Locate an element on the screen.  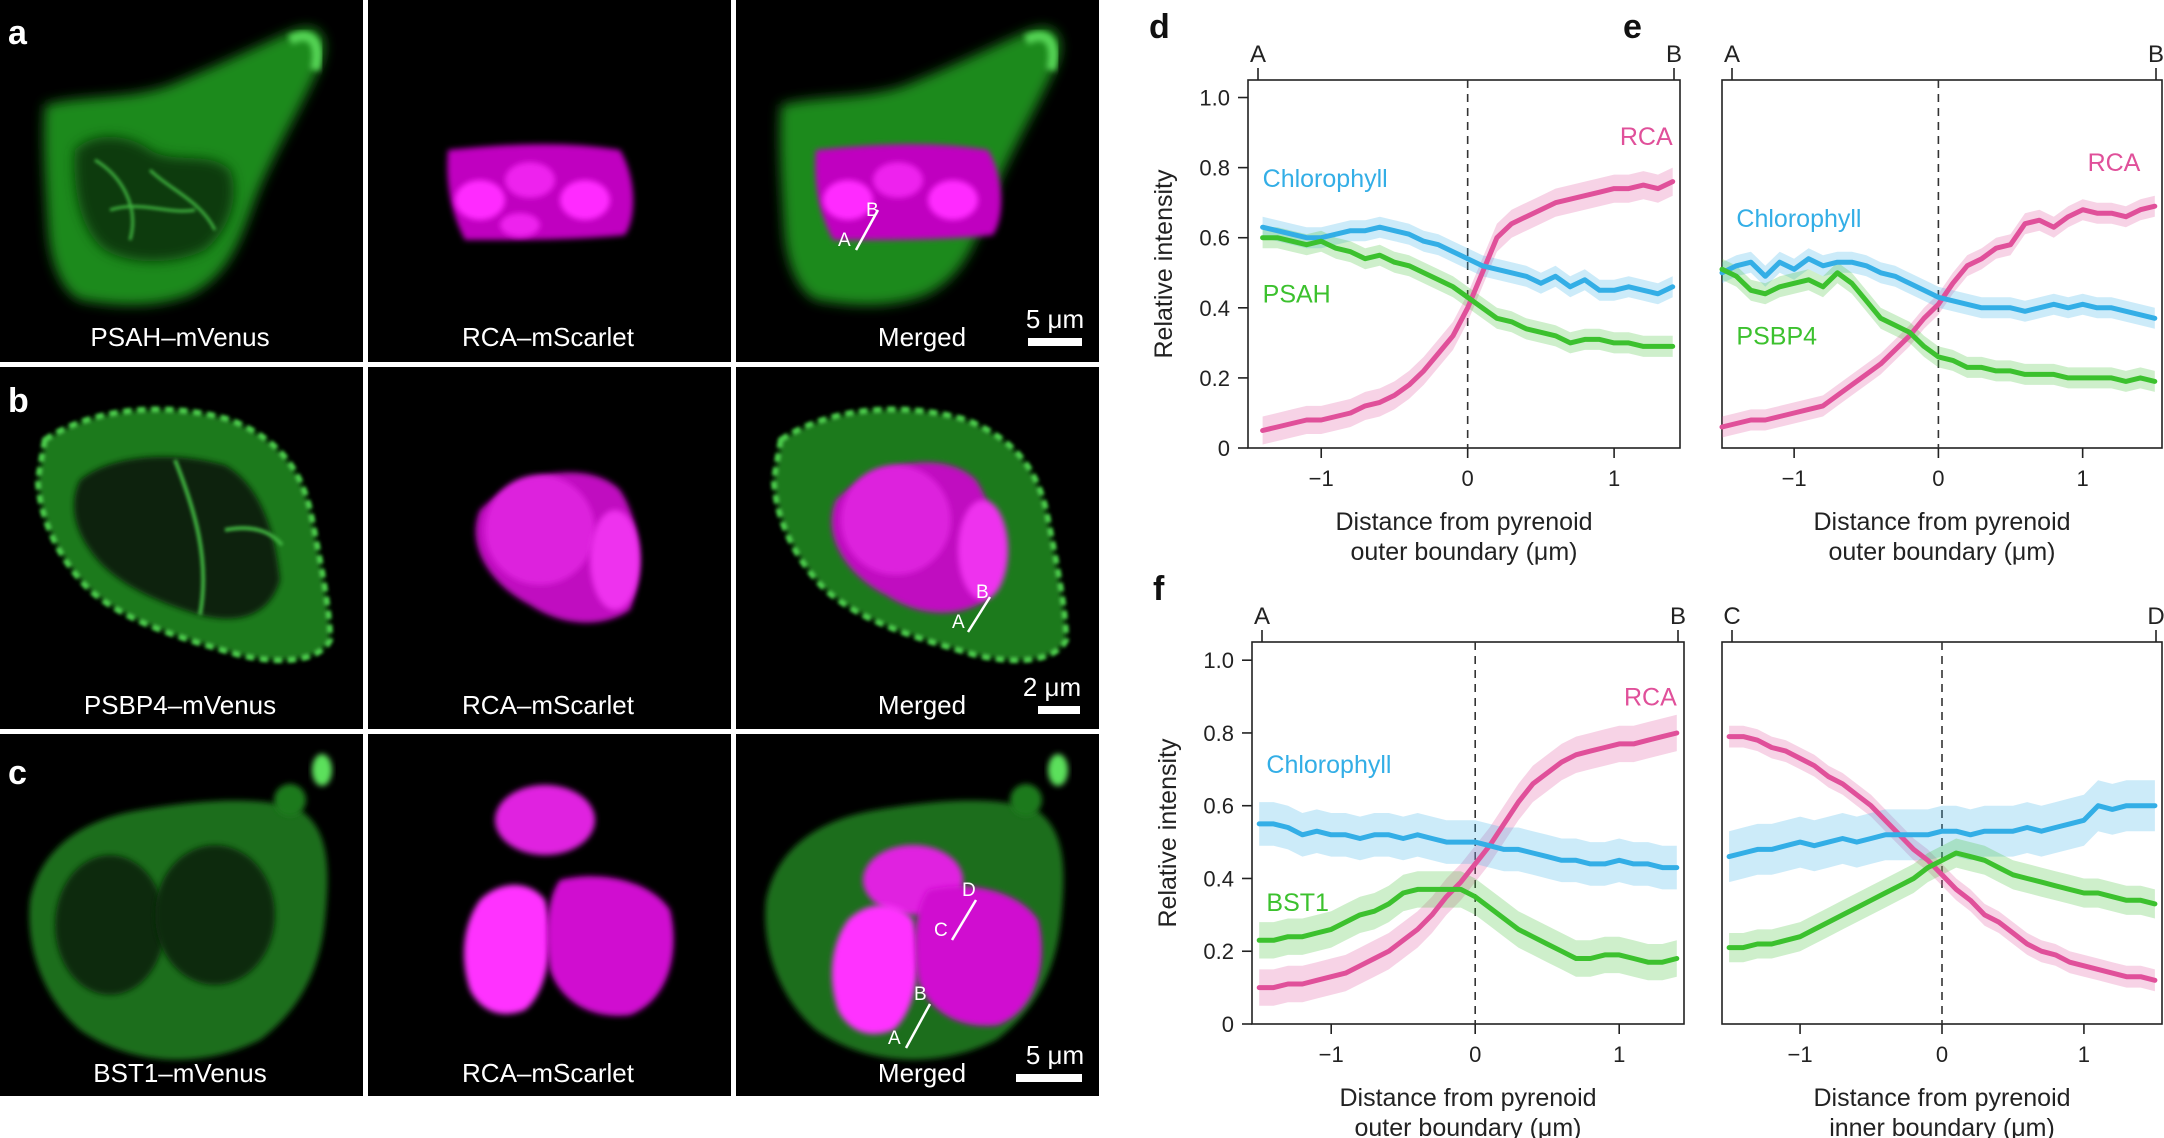
y-tick-label: 0.8 is located at coordinates (1218, 733).